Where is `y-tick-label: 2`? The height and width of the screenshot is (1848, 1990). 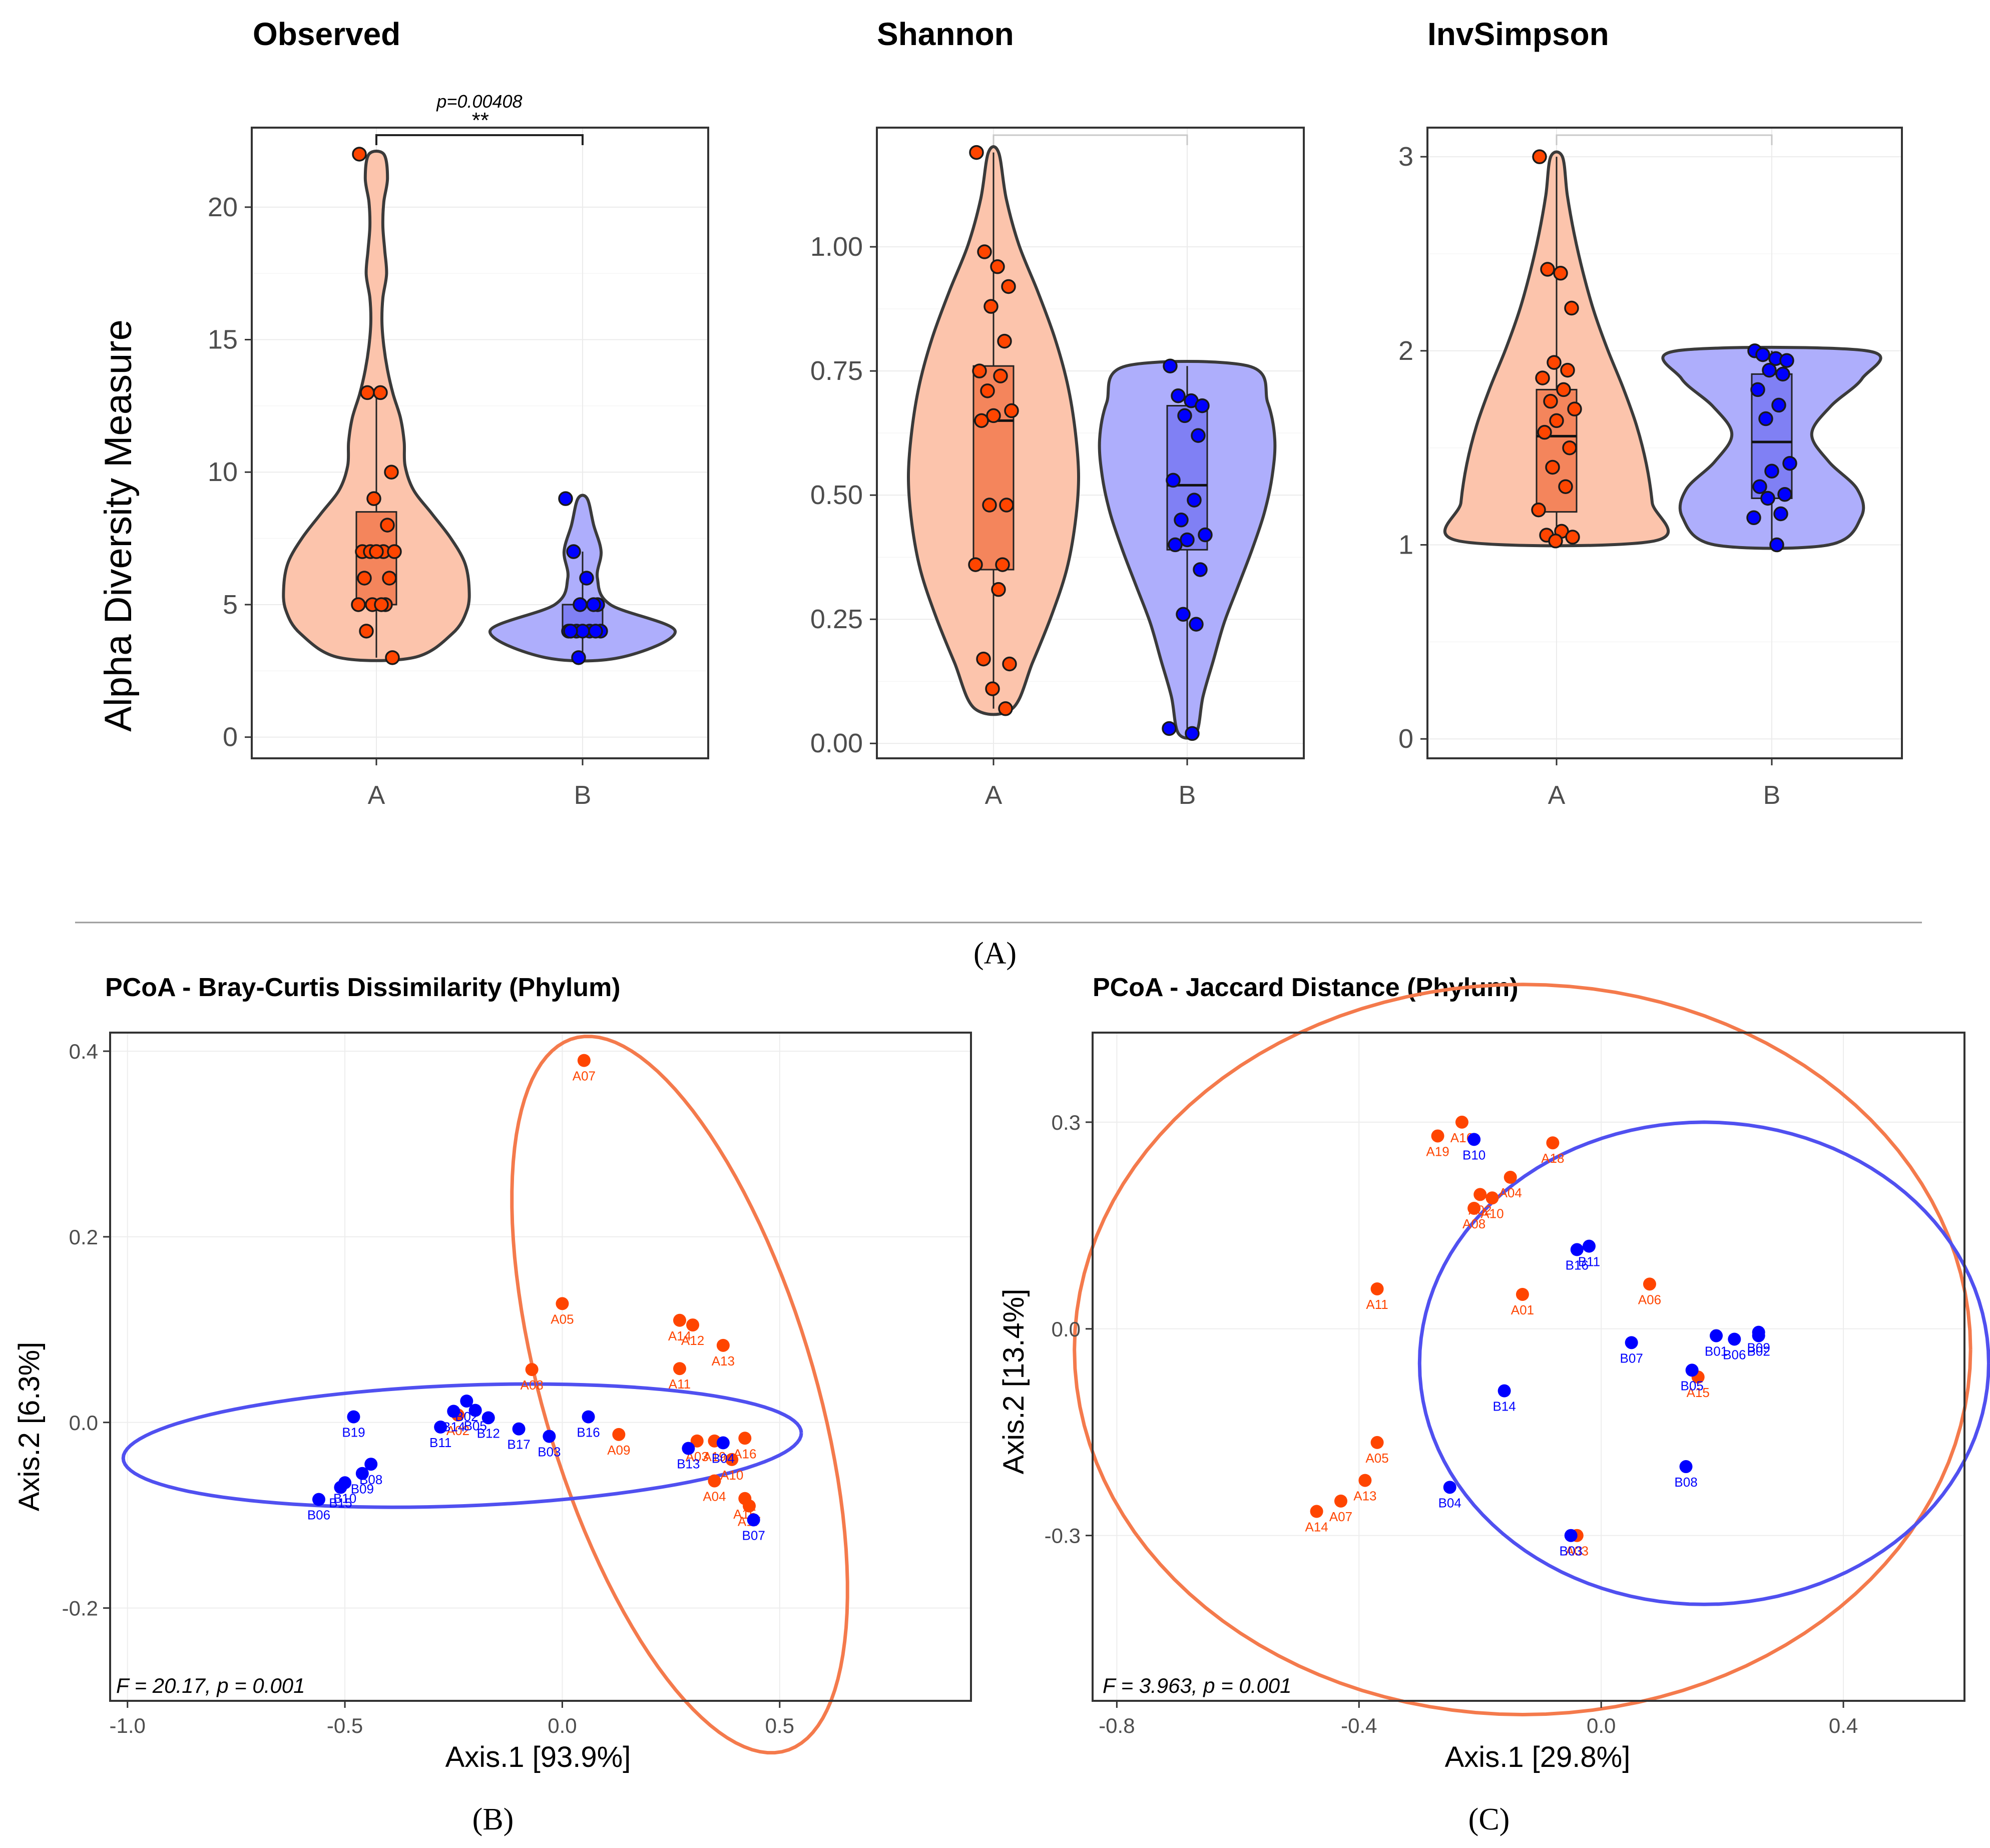
y-tick-label: 2 is located at coordinates (1405, 351).